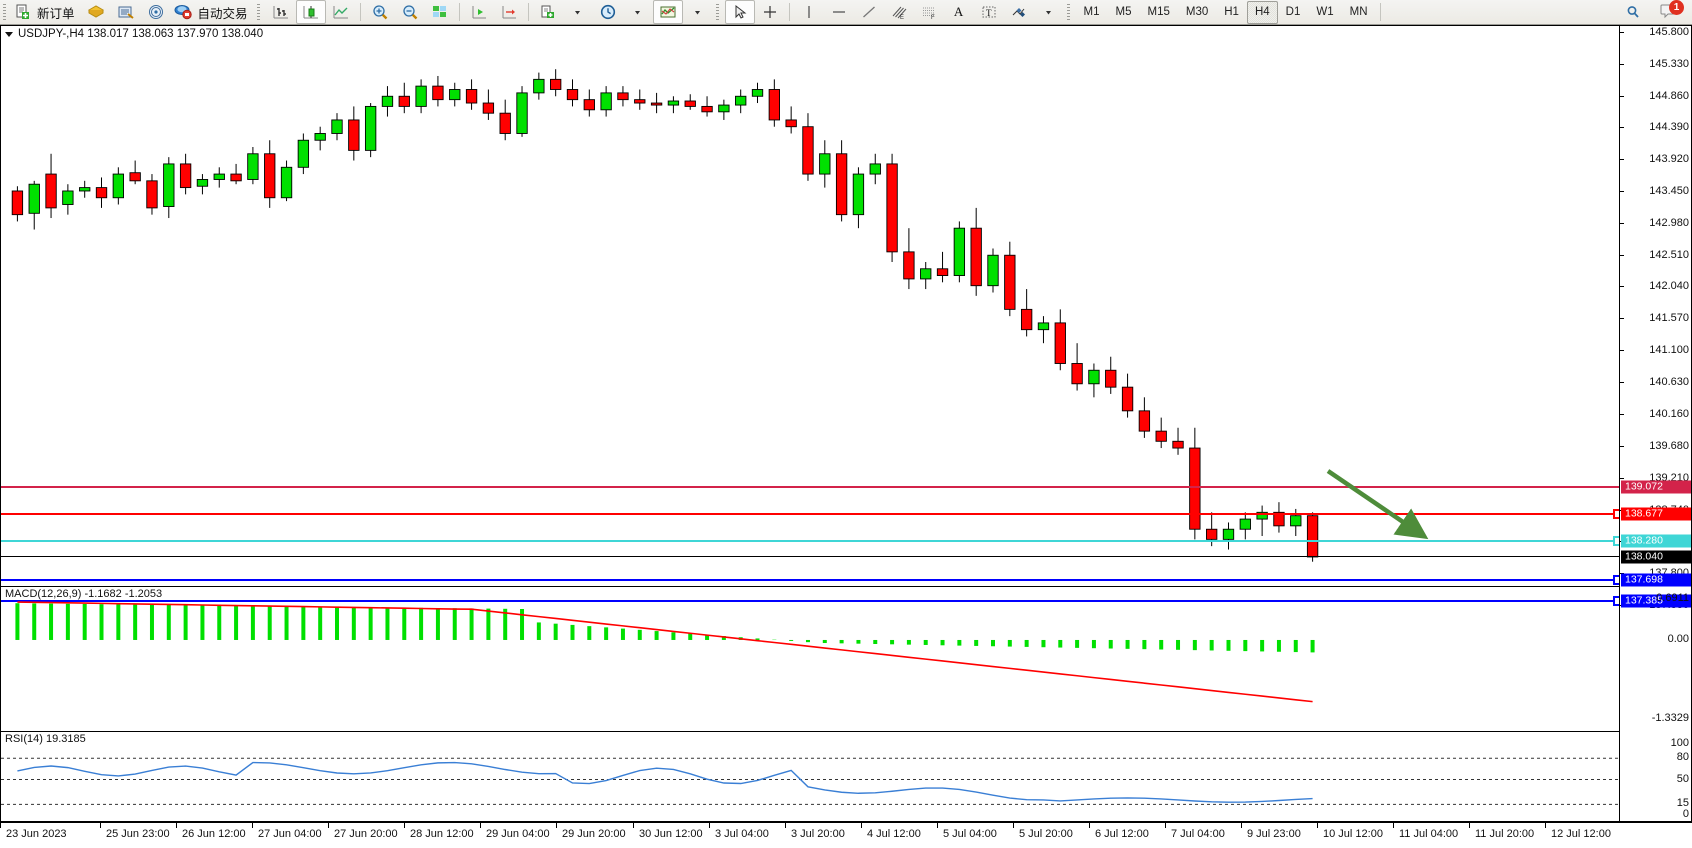 Image resolution: width=1692 pixels, height=848 pixels. What do you see at coordinates (839, 12) in the screenshot?
I see `horizontal-line-button` at bounding box center [839, 12].